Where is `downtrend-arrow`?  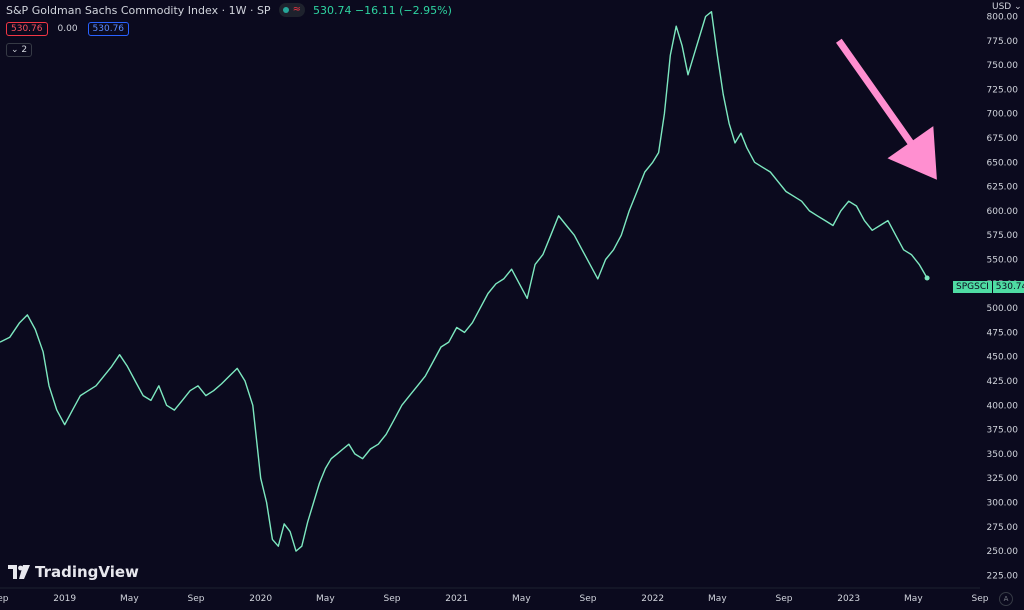
downtrend-arrow is located at coordinates (886, 109).